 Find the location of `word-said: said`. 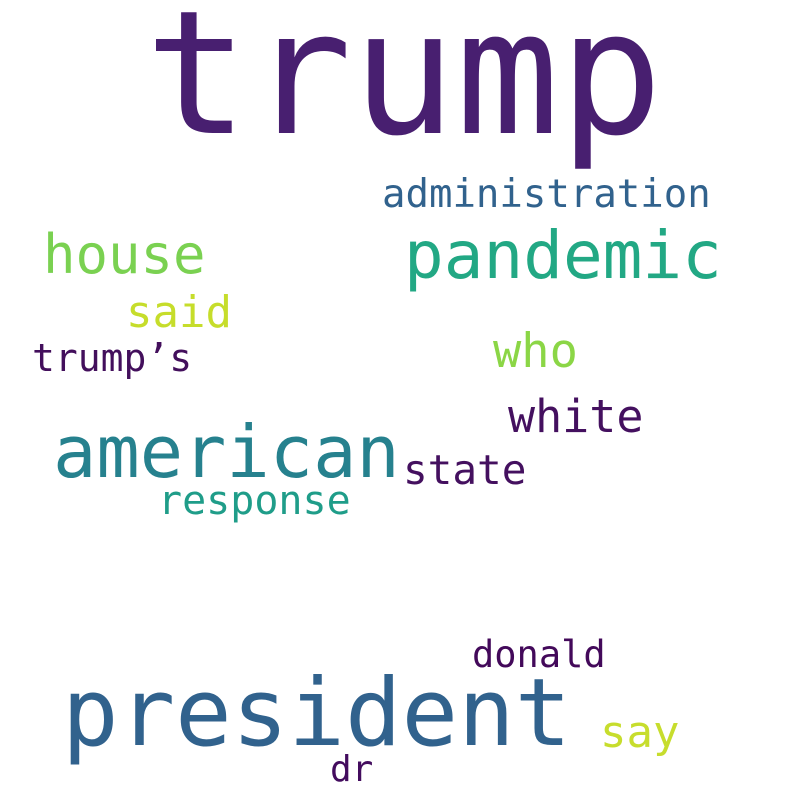

word-said: said is located at coordinates (179, 312).